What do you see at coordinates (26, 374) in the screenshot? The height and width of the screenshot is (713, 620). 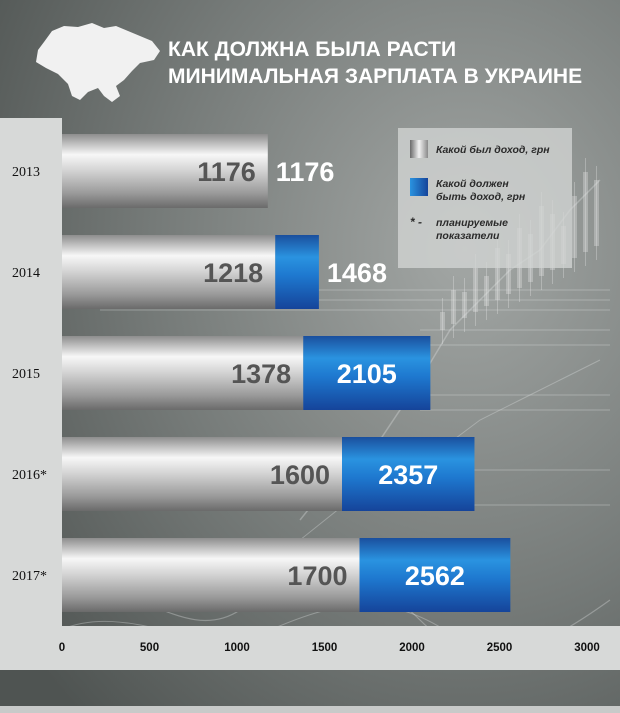 I see `category-label: 2015` at bounding box center [26, 374].